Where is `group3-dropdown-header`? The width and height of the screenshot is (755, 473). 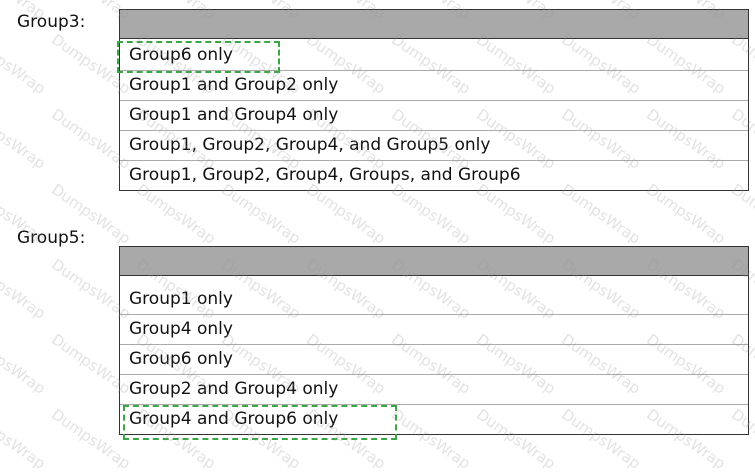
group3-dropdown-header is located at coordinates (434, 24).